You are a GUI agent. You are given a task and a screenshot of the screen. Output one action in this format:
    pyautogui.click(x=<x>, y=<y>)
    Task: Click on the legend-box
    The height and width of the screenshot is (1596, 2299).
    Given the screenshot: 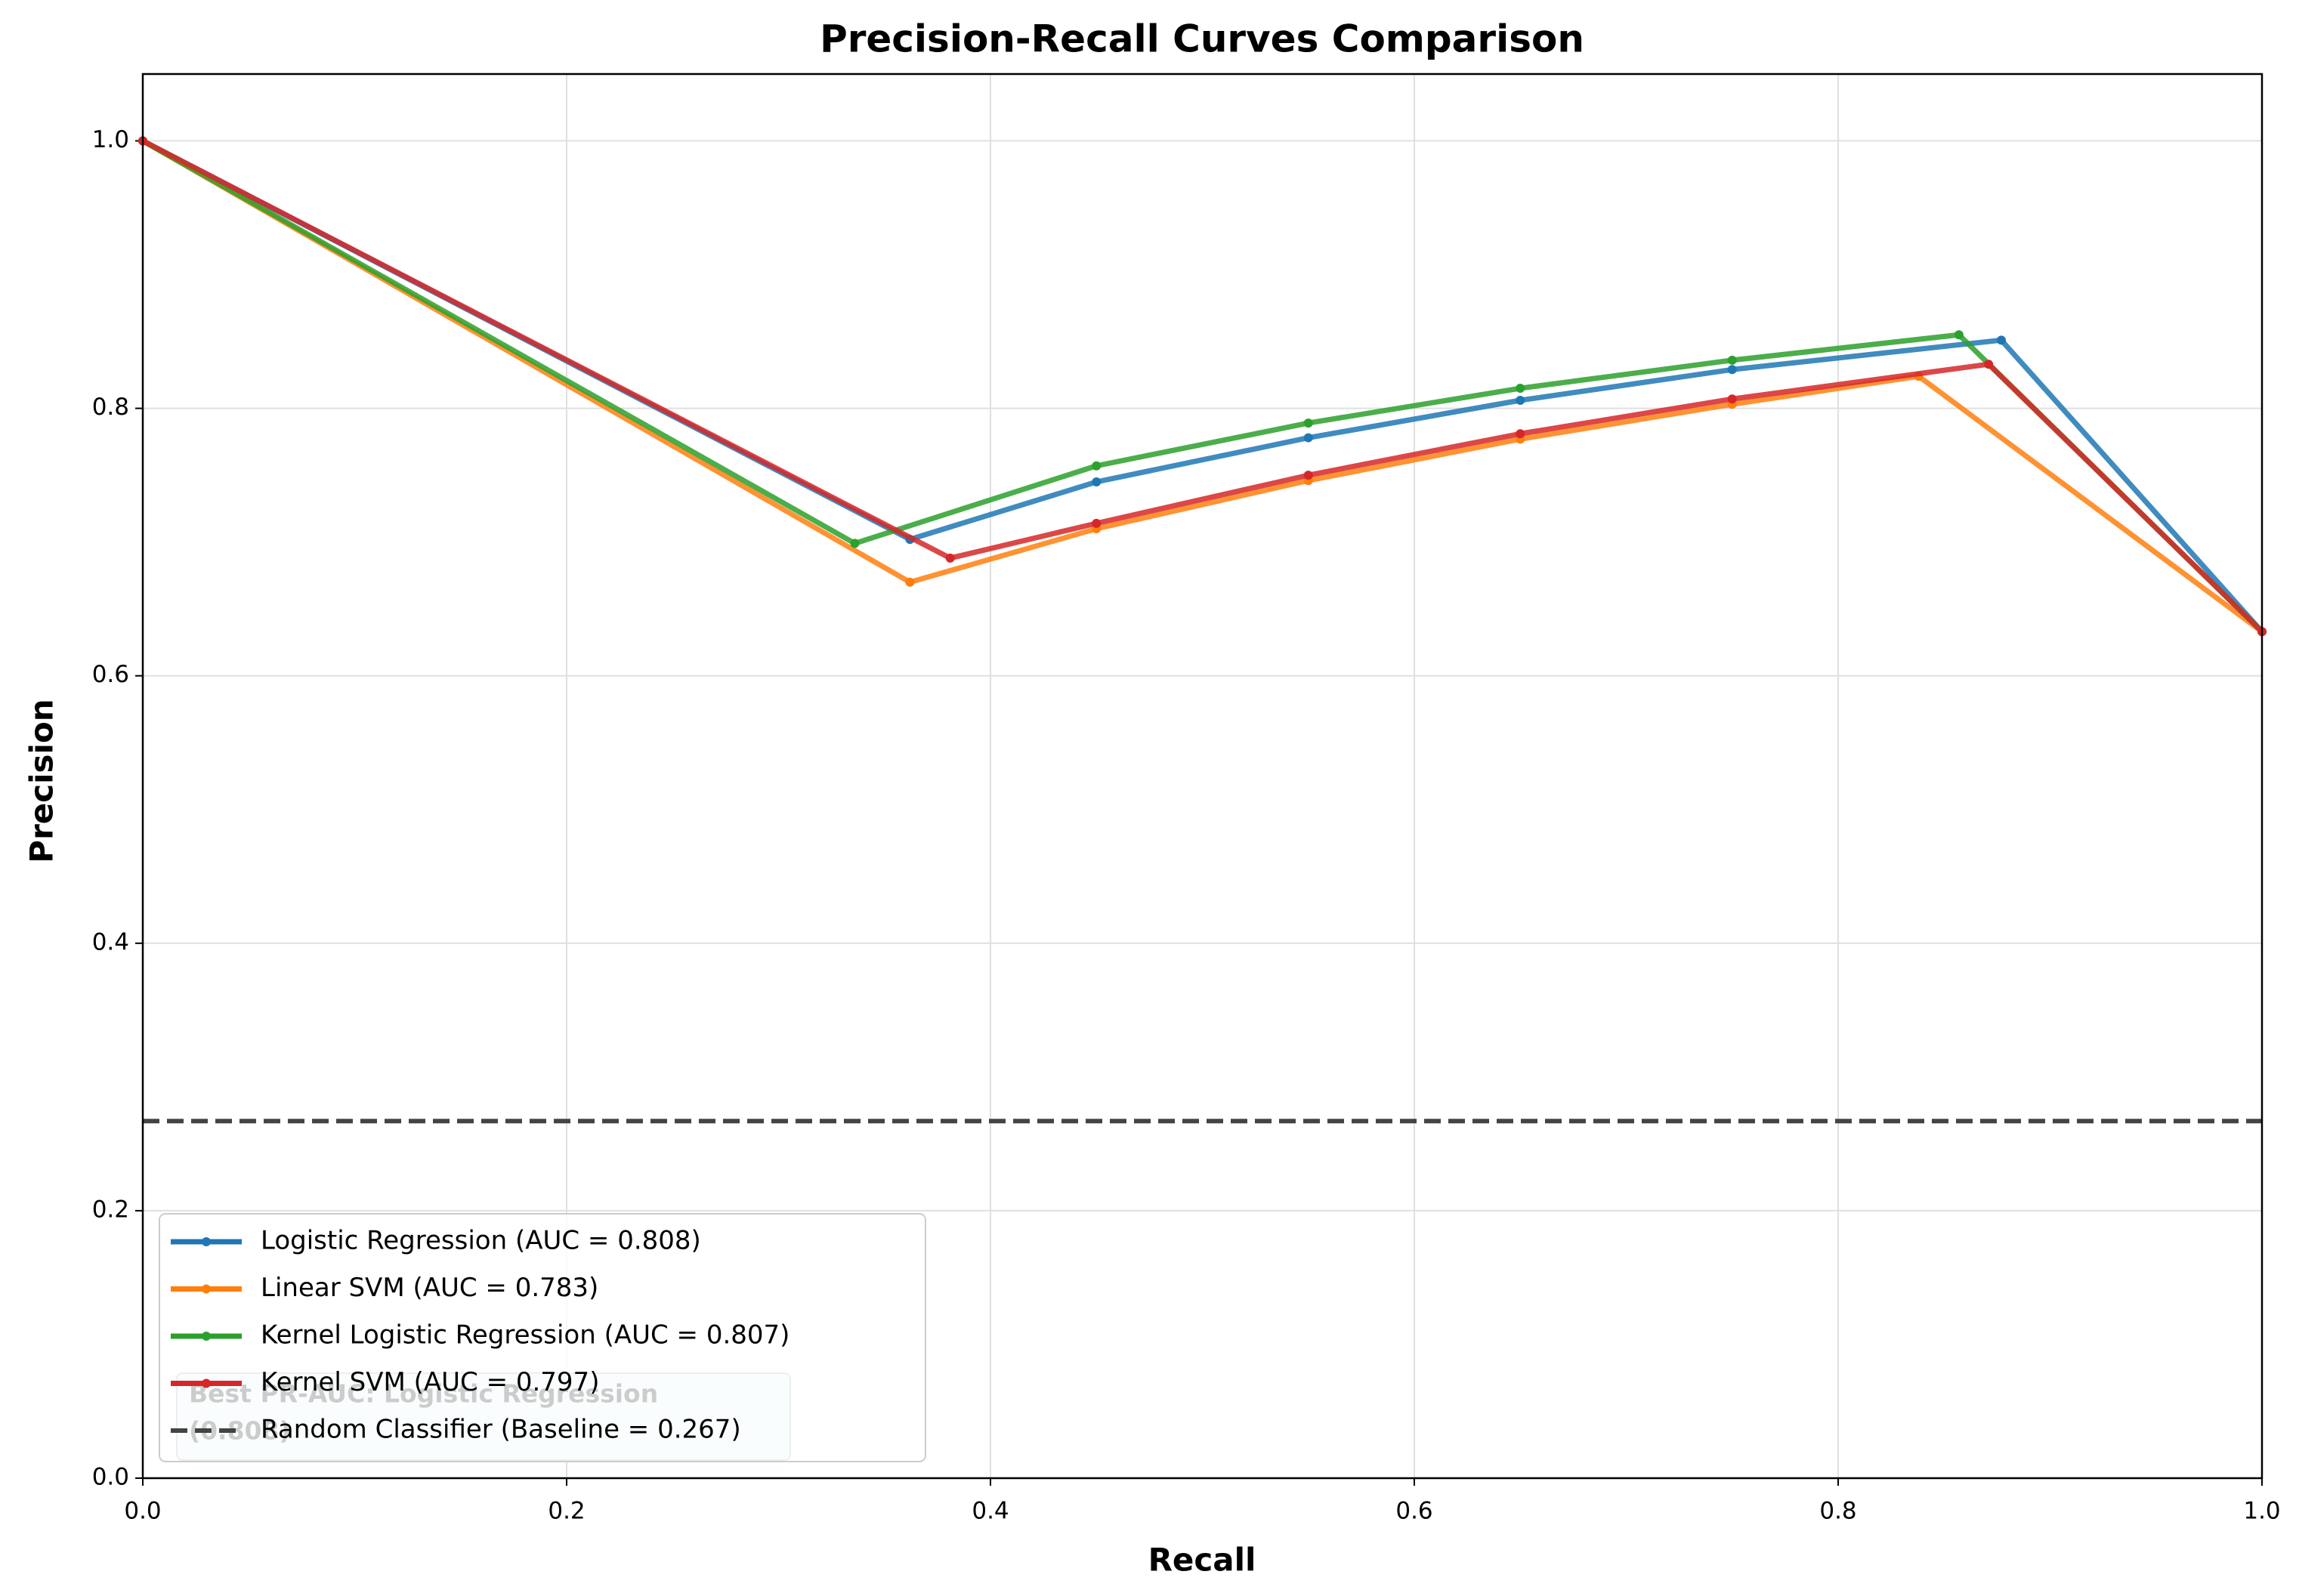 What is the action you would take?
    pyautogui.click(x=542, y=1337)
    